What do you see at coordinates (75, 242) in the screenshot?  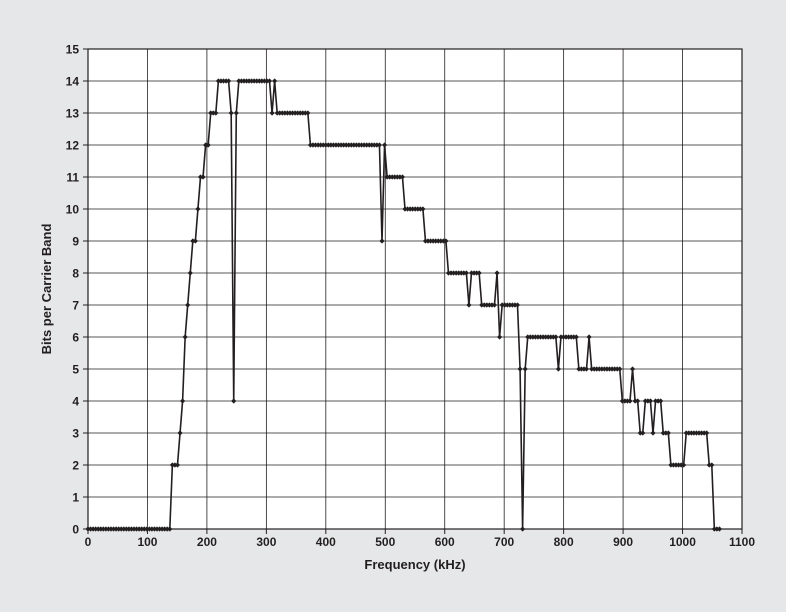 I see `y-tick-label: 9` at bounding box center [75, 242].